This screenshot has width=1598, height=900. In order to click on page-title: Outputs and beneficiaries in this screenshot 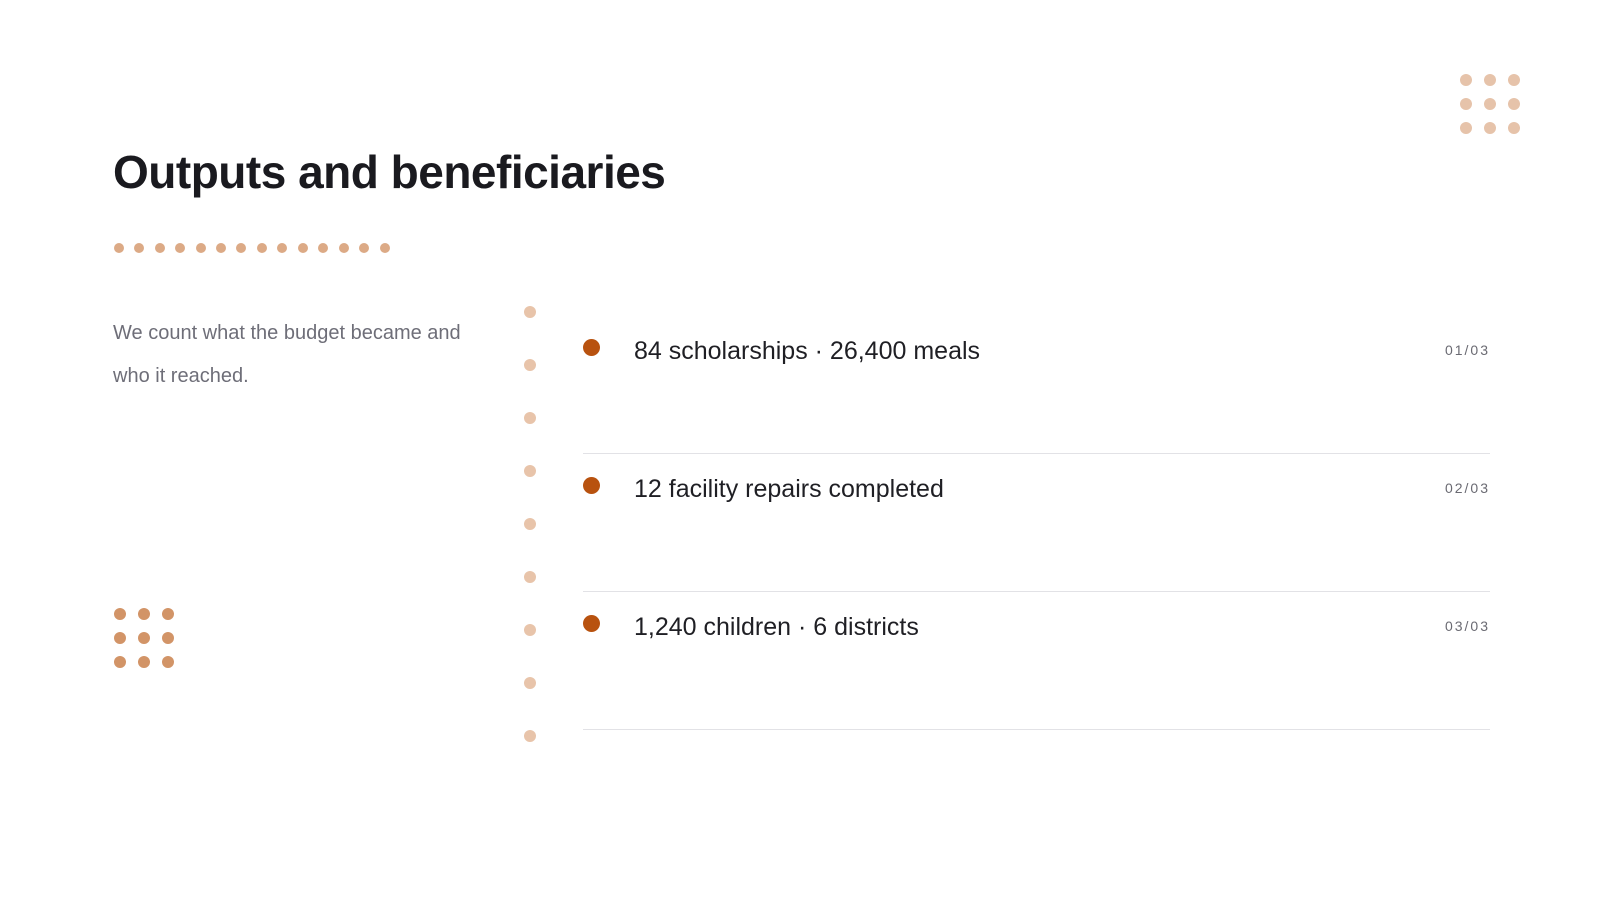, I will do `click(389, 172)`.